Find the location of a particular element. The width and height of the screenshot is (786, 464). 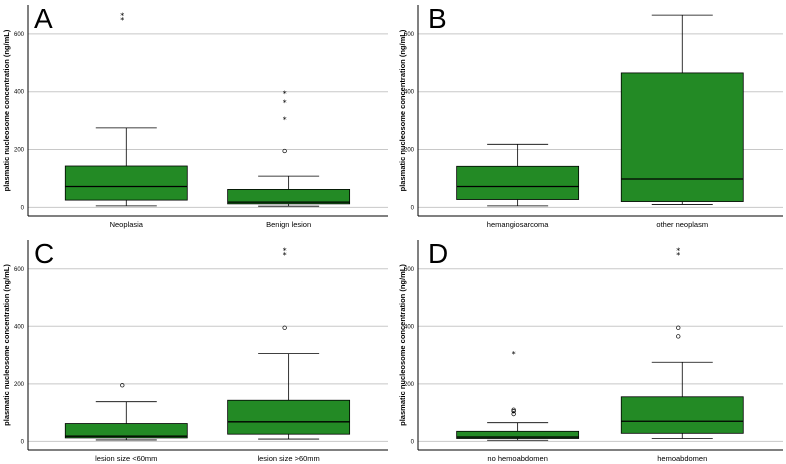

x-category-label: lesion size <60mm is located at coordinates (126, 458).